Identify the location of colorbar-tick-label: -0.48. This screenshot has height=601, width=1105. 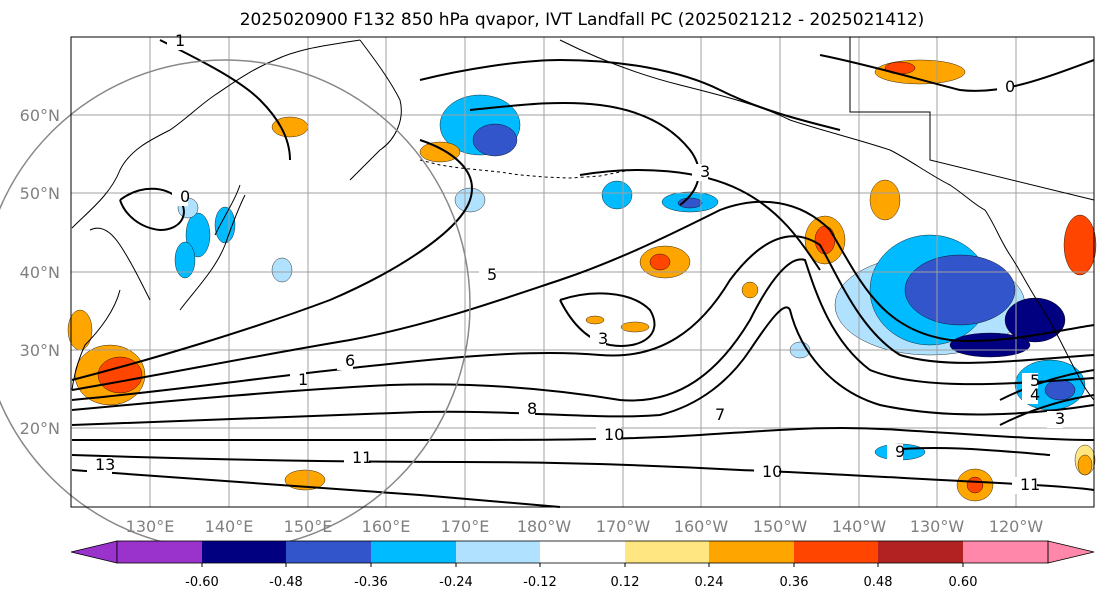
(286, 582).